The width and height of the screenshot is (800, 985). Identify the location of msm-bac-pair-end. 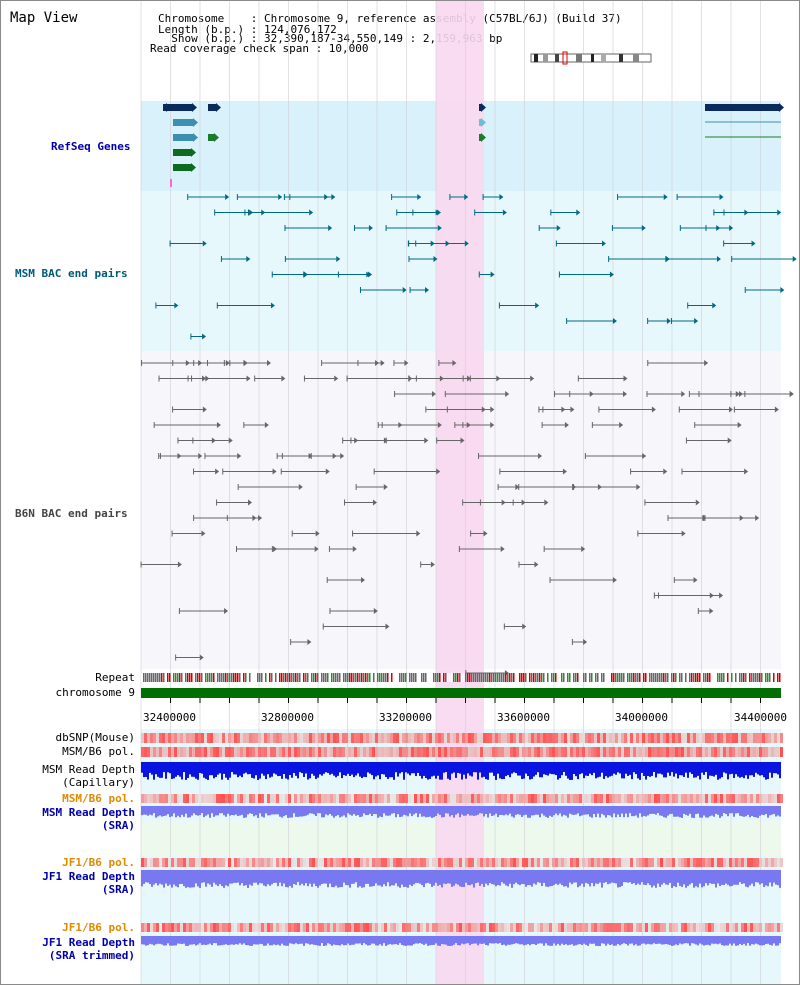
(753, 243).